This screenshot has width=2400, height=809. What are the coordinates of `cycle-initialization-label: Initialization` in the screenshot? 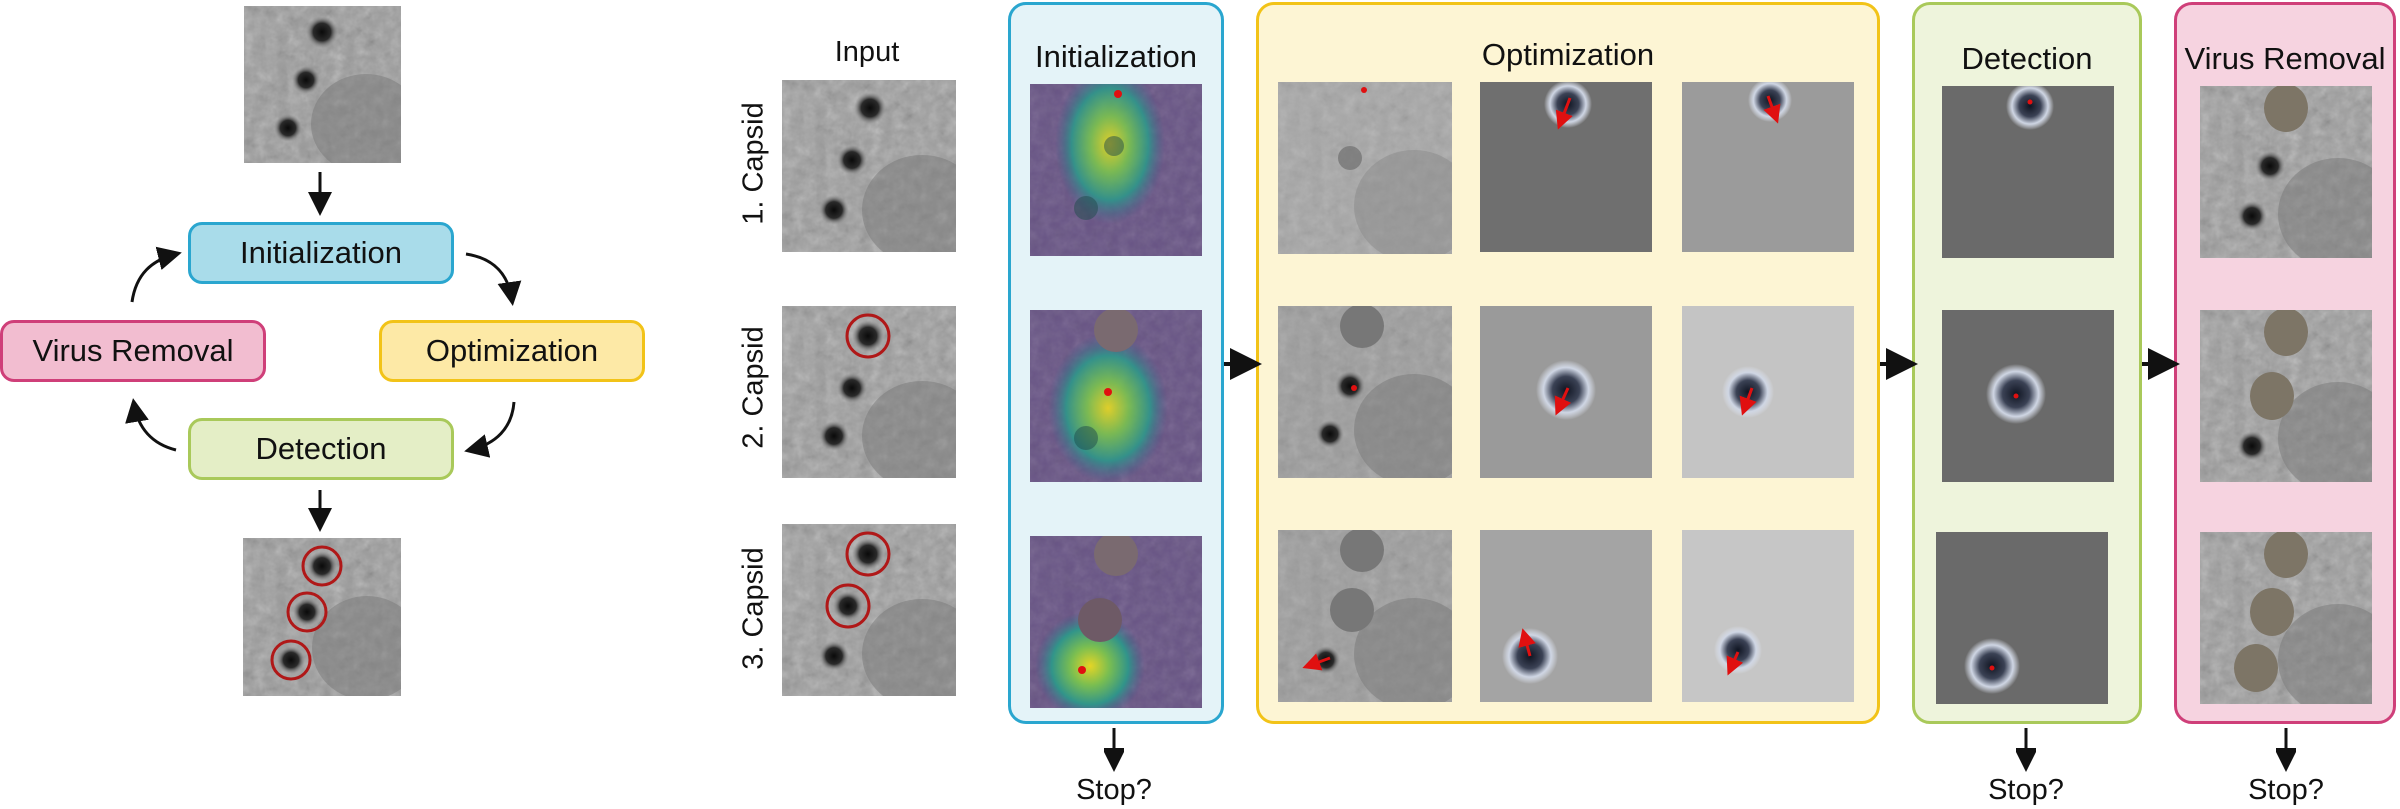 It's located at (321, 252).